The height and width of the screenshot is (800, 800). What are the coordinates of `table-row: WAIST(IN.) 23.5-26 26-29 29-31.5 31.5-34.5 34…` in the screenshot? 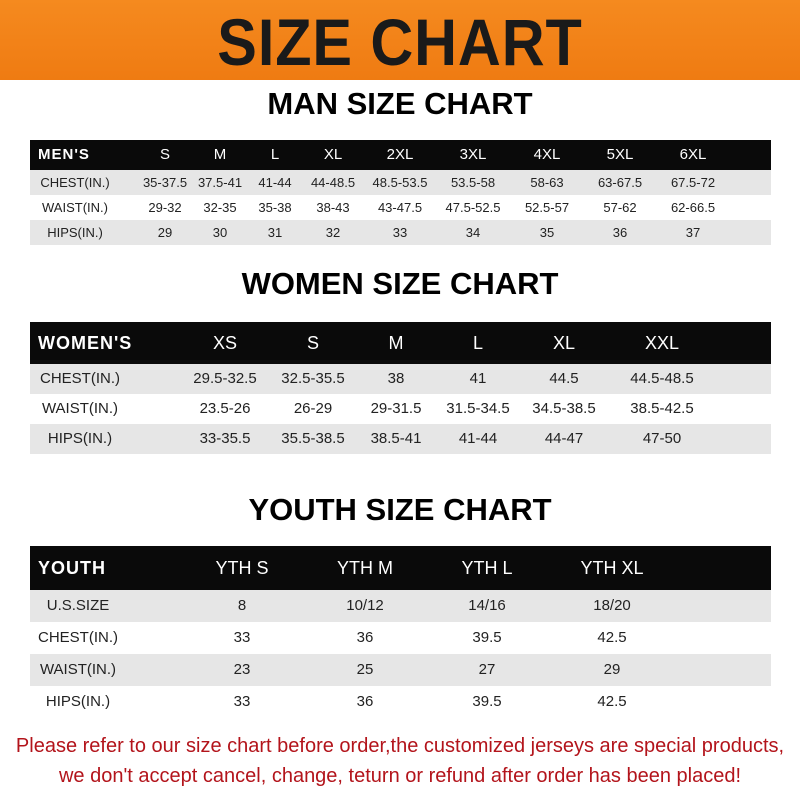 It's located at (400, 409).